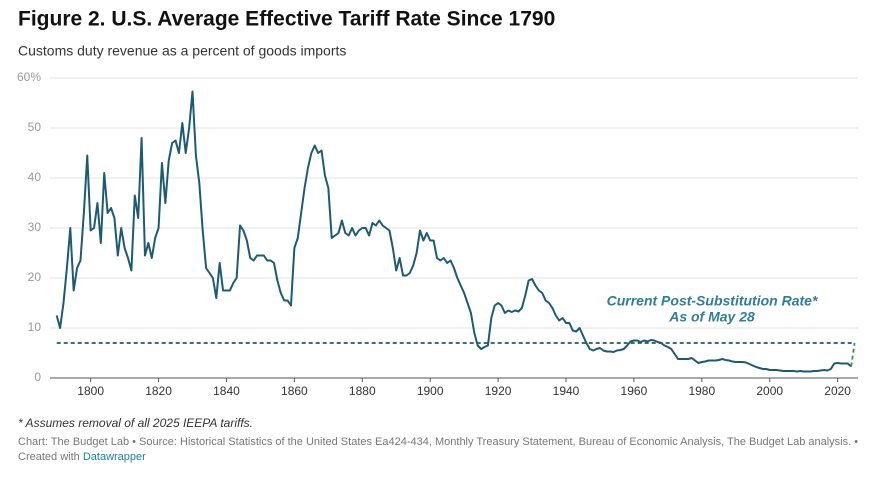 Image resolution: width=871 pixels, height=481 pixels. Describe the element at coordinates (82, 457) in the screenshot. I see `credit: Created with Datawrapper` at that location.